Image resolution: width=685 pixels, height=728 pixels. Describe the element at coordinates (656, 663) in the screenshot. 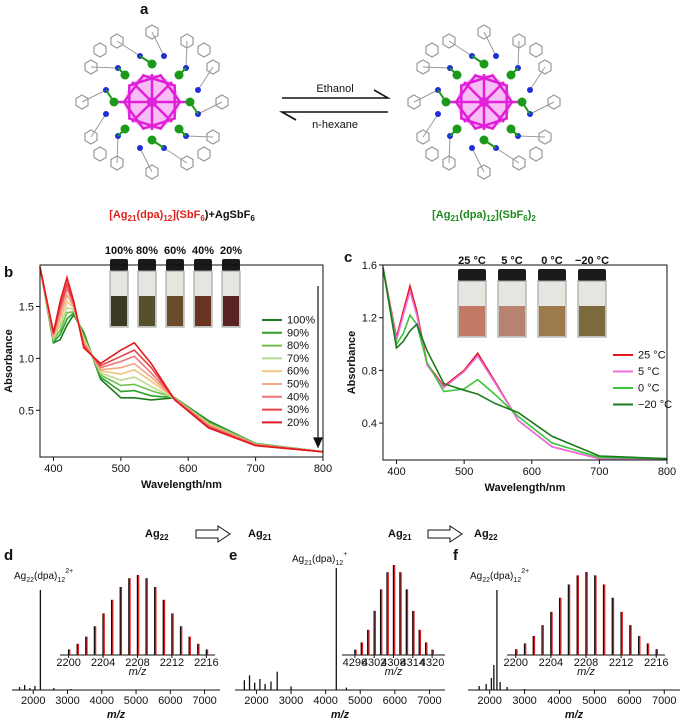

I see `inset-tick-label: 2216` at that location.